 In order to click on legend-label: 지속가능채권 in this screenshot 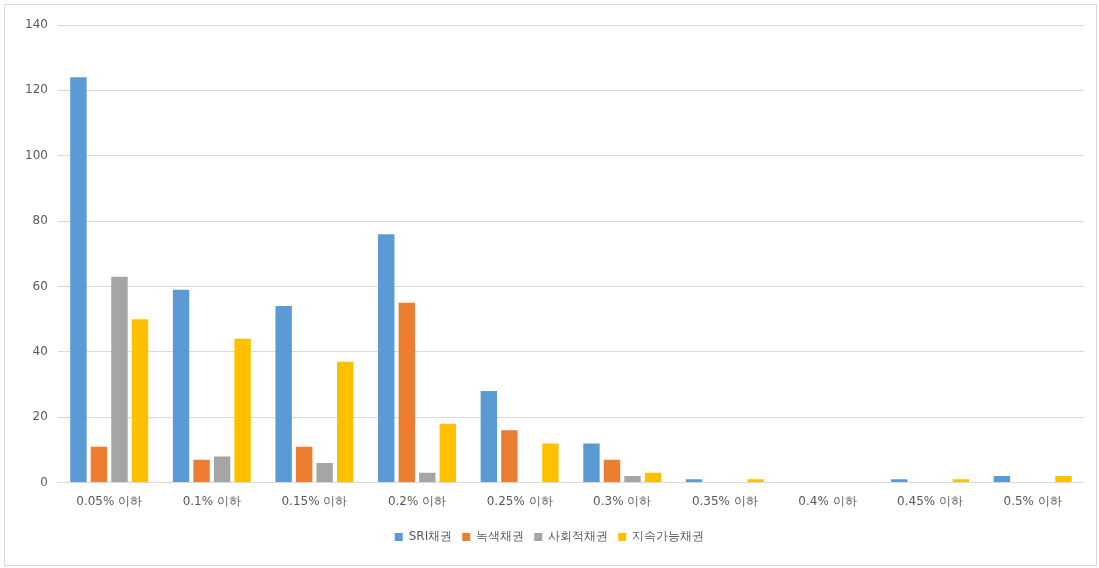, I will do `click(668, 536)`.